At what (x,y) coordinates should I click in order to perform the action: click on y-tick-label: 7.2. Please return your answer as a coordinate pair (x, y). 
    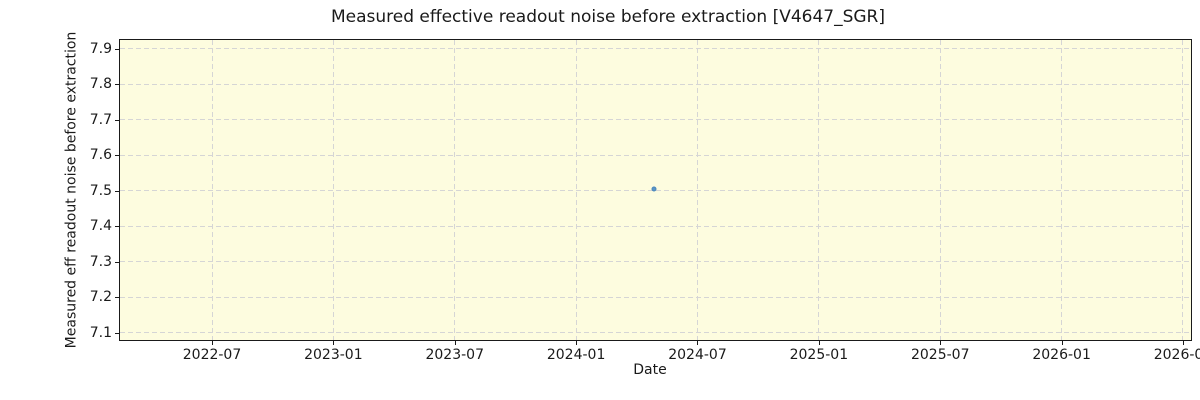
    Looking at the image, I should click on (100, 297).